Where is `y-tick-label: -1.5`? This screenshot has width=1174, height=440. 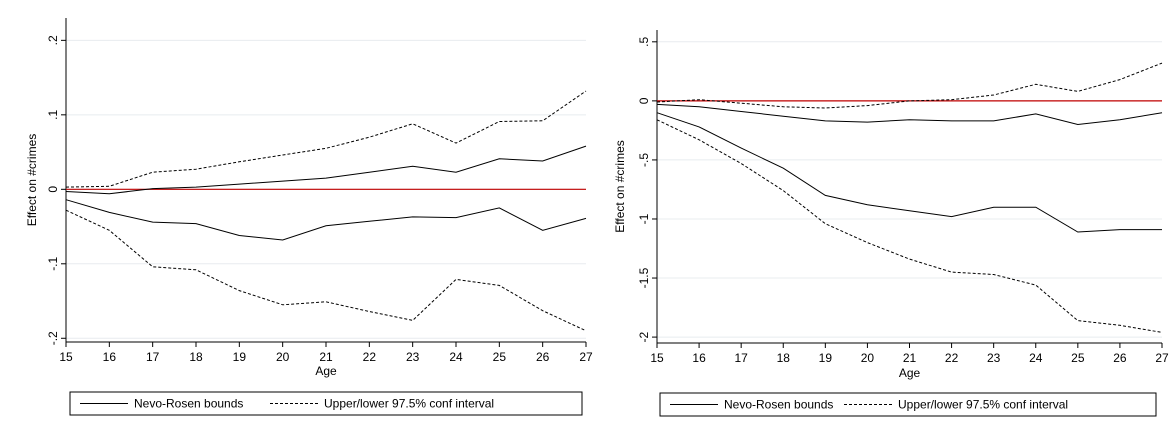 y-tick-label: -1.5 is located at coordinates (644, 277).